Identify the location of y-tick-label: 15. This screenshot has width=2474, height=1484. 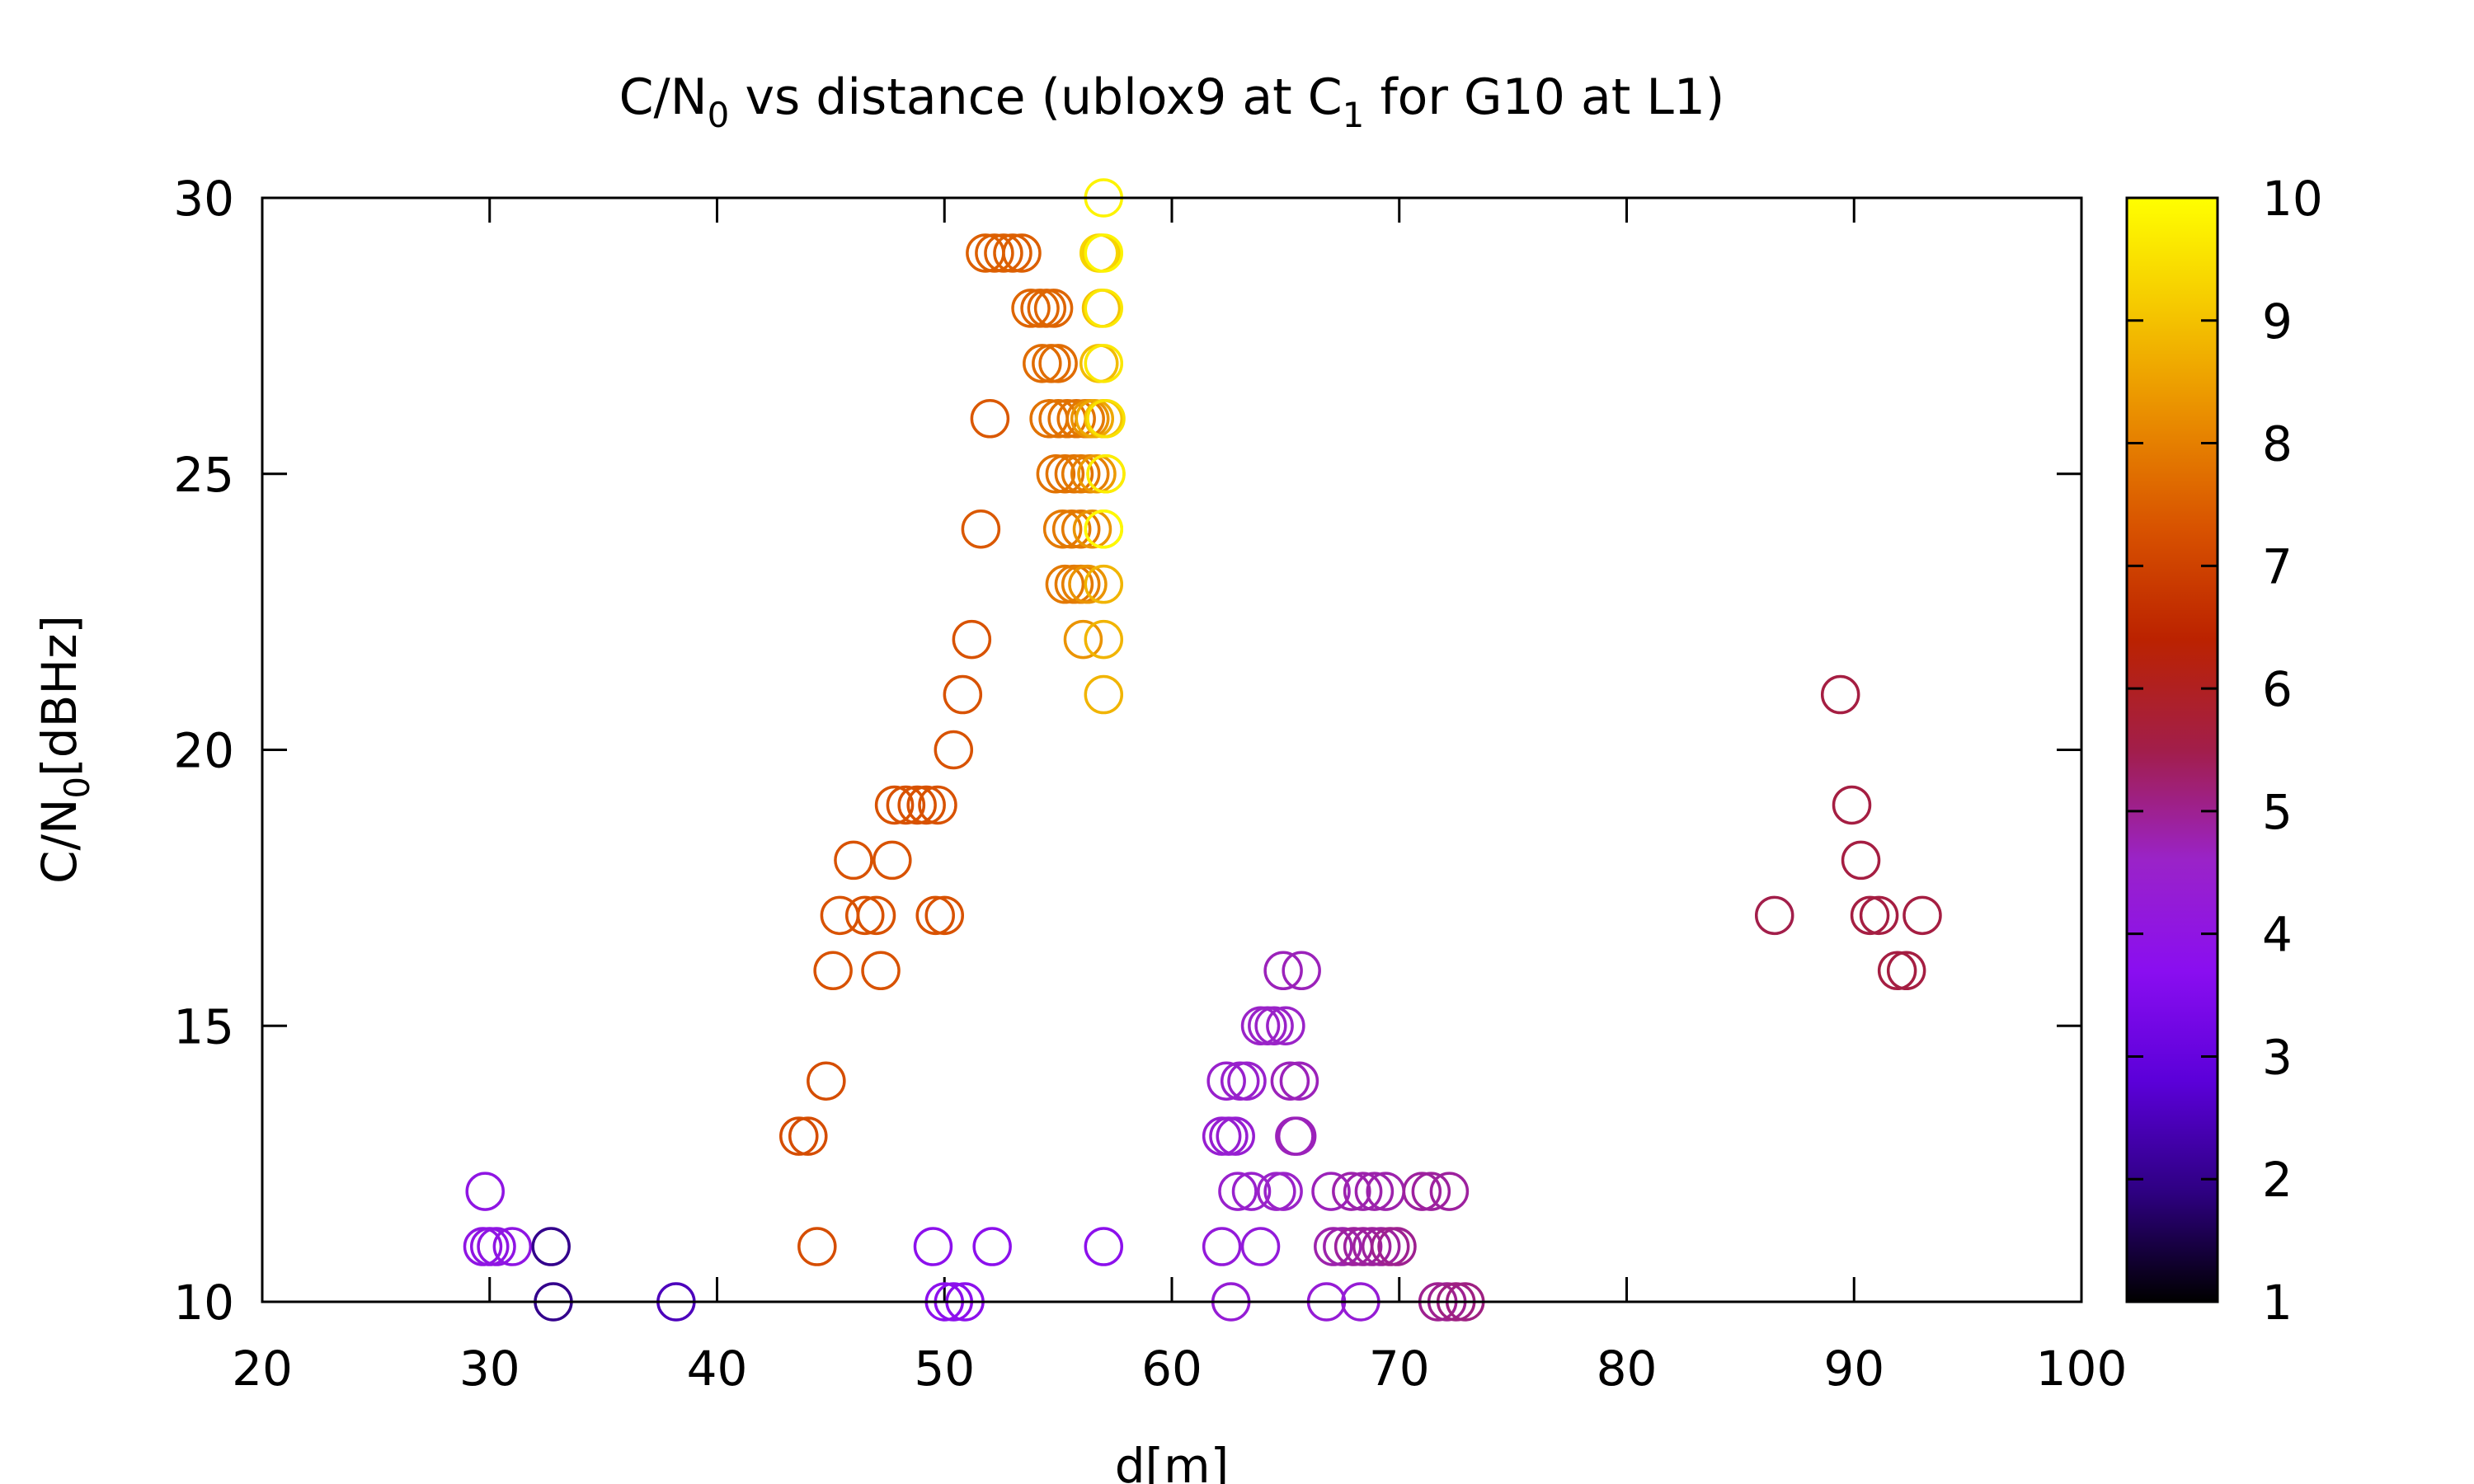
(203, 1026).